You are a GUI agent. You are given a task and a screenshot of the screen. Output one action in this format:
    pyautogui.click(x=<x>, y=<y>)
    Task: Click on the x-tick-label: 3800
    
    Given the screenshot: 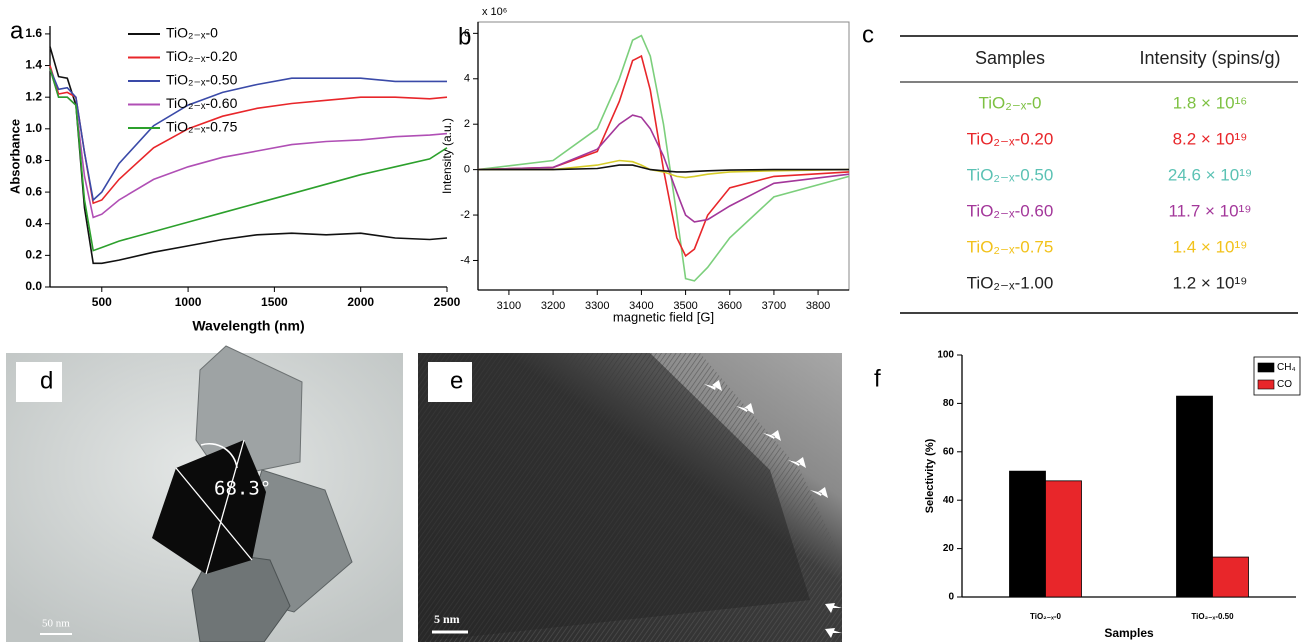 What is the action you would take?
    pyautogui.click(x=818, y=306)
    